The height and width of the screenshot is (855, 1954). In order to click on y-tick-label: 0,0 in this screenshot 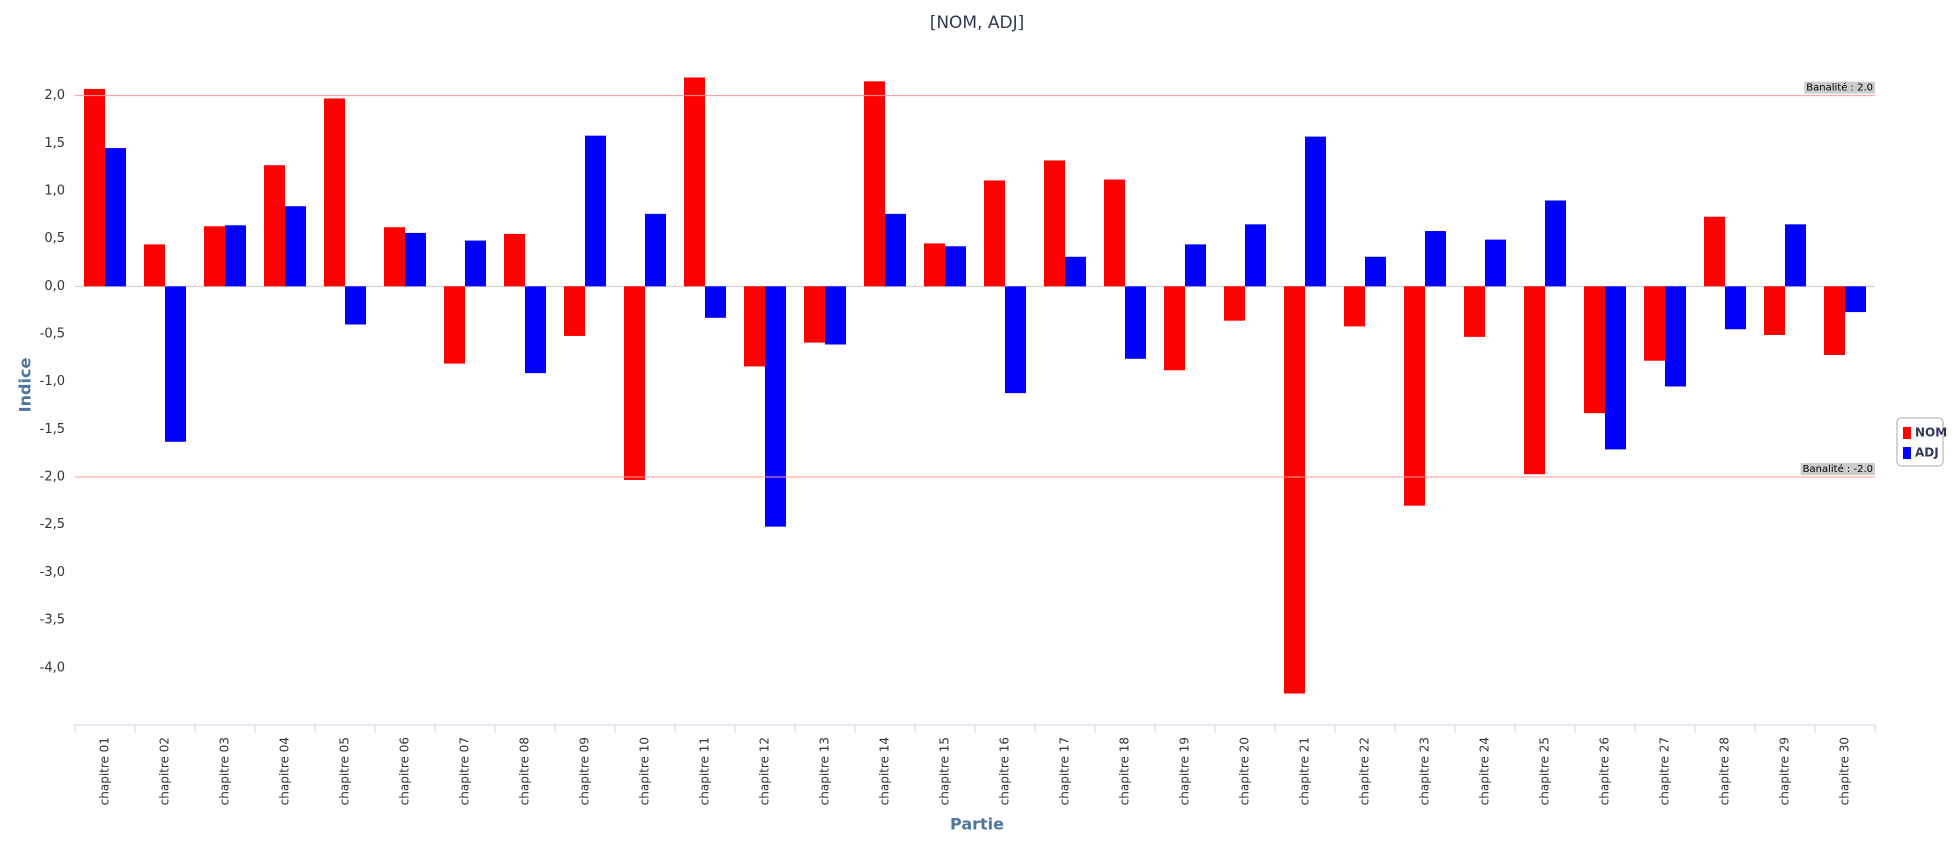, I will do `click(54, 286)`.